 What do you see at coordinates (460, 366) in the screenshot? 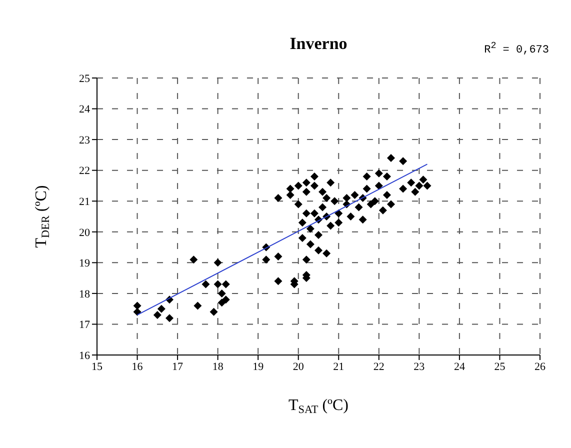
I see `x-tick-label: 24` at bounding box center [460, 366].